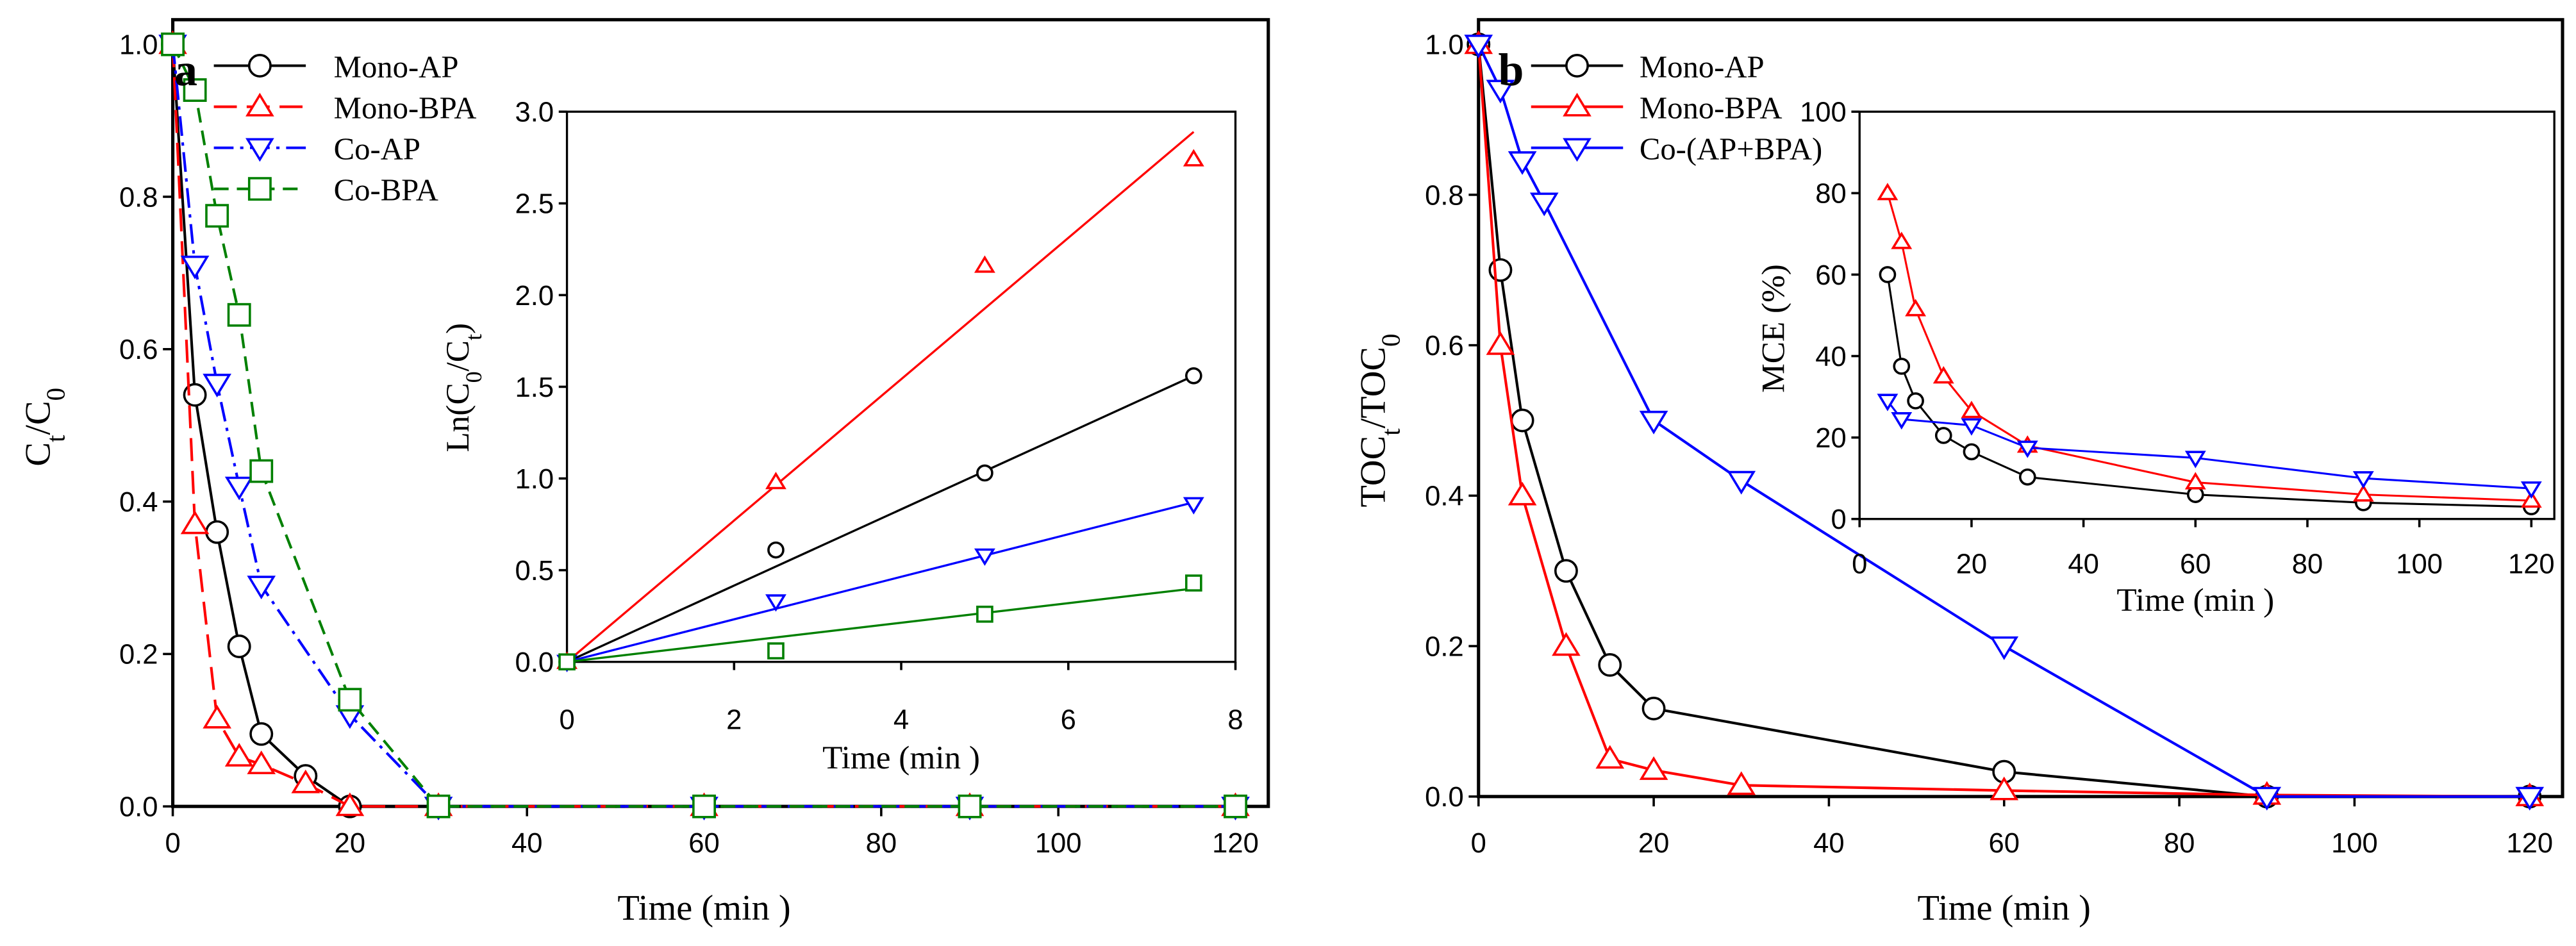  I want to click on y-axis-title-part: /C, so click(38, 418).